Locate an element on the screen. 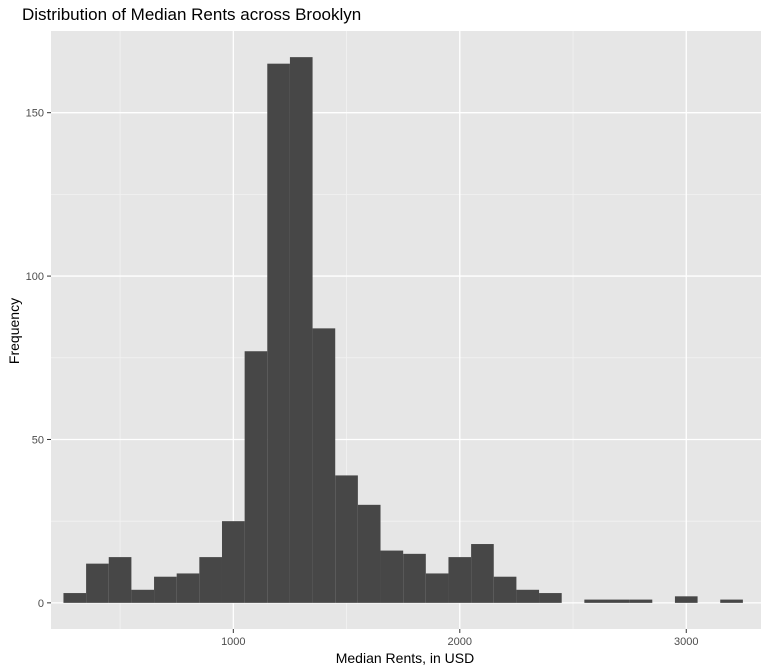 This screenshot has width=768, height=672. y-tick-label-0: 0 is located at coordinates (41, 604).